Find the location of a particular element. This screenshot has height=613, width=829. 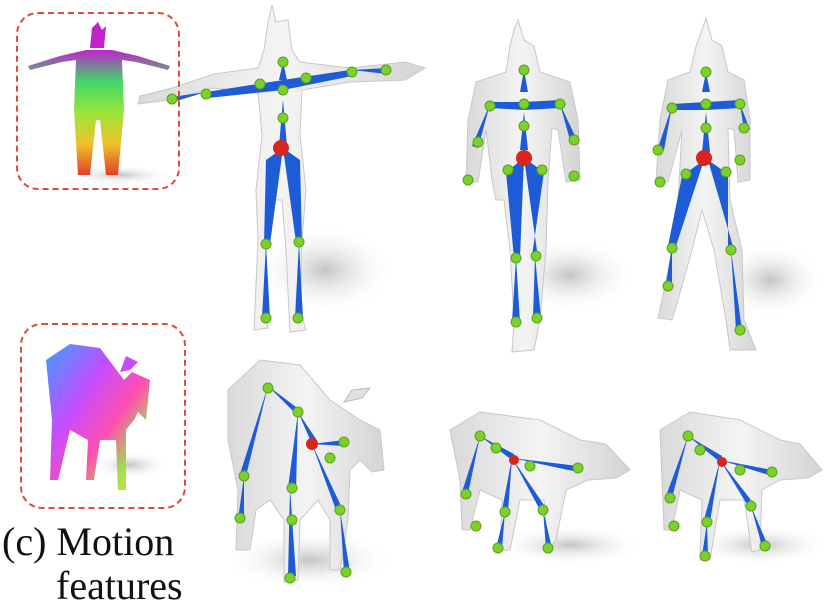

human-inset-frame is located at coordinates (98, 101).